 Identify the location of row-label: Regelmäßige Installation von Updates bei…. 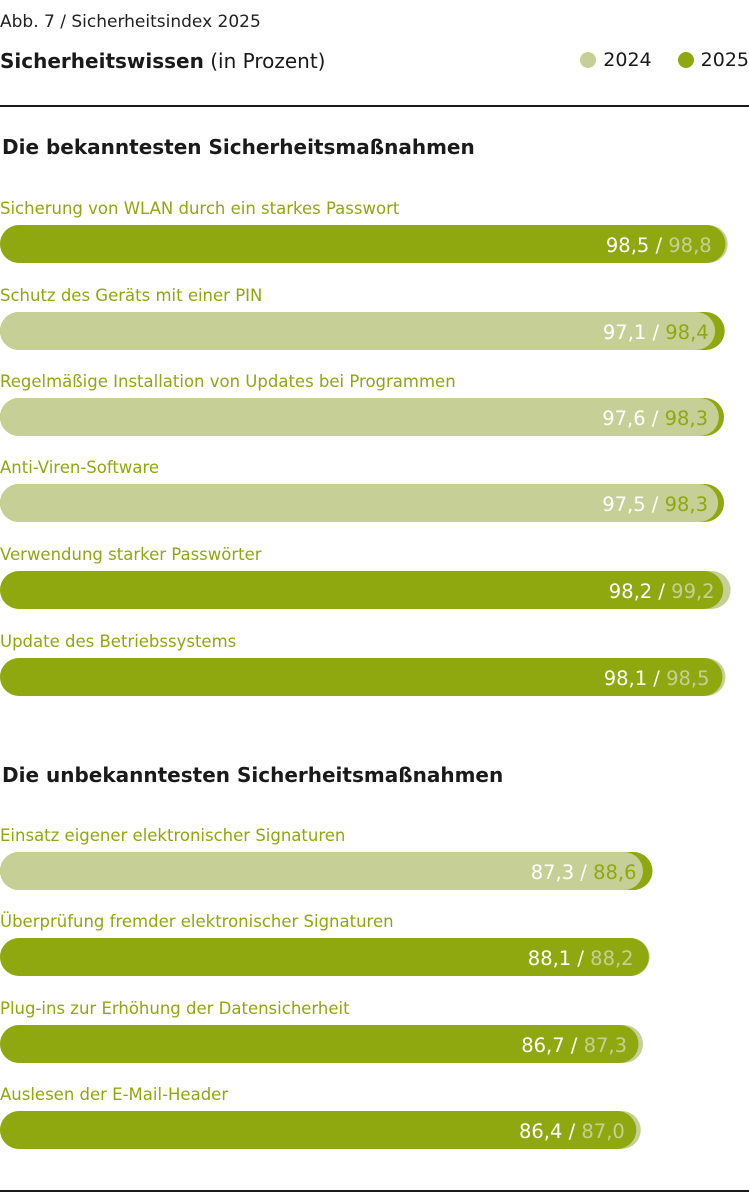
(228, 381).